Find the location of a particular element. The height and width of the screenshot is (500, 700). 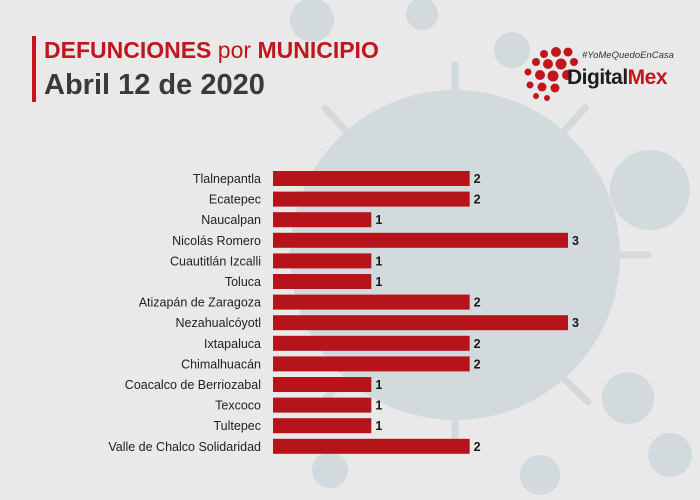

hashtag-label: #YoMeQuedoEnCasa is located at coordinates (628, 55).